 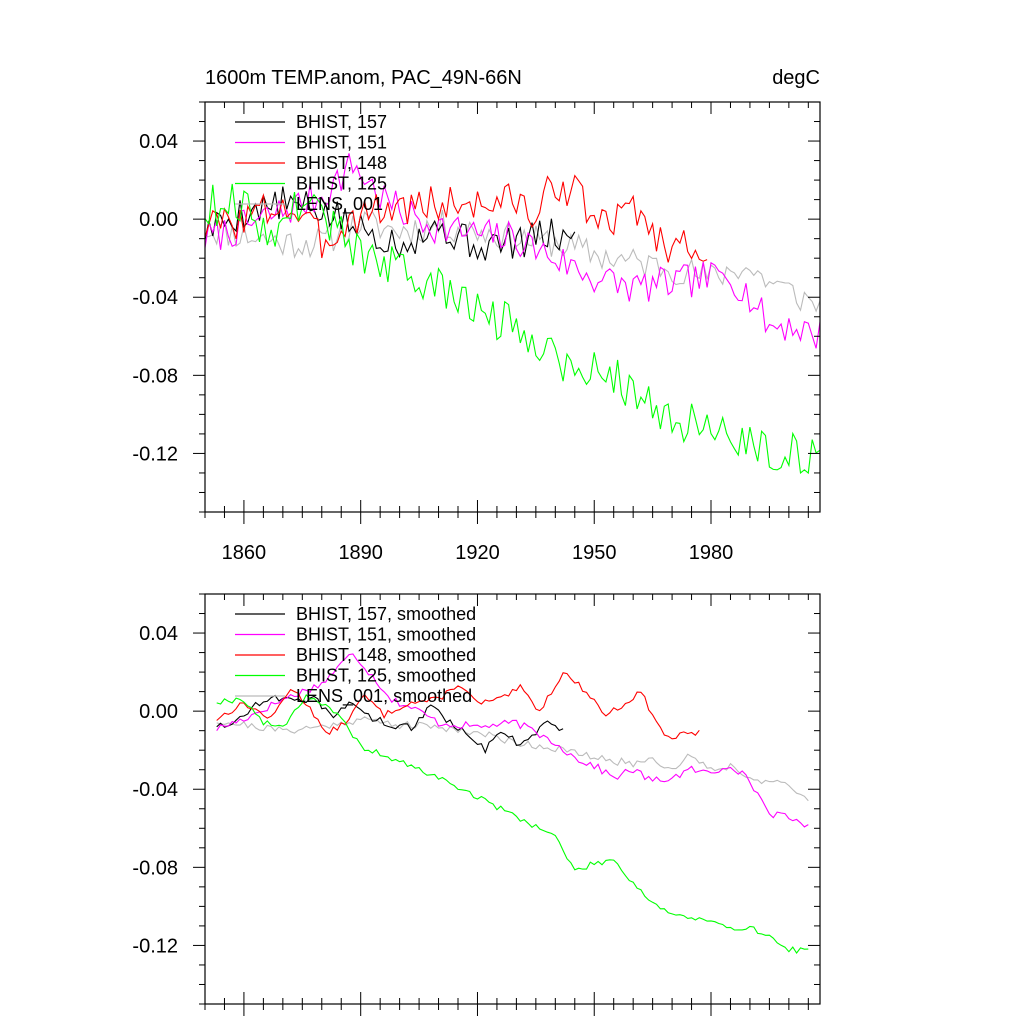 What do you see at coordinates (244, 553) in the screenshot?
I see `x-tick-label: 1860` at bounding box center [244, 553].